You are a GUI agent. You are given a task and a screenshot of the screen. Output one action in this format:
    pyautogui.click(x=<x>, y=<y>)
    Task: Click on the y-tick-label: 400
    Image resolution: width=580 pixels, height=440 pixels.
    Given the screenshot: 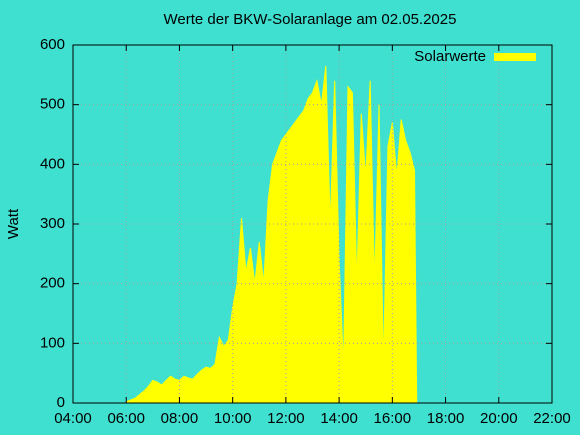 What is the action you would take?
    pyautogui.click(x=52, y=163)
    